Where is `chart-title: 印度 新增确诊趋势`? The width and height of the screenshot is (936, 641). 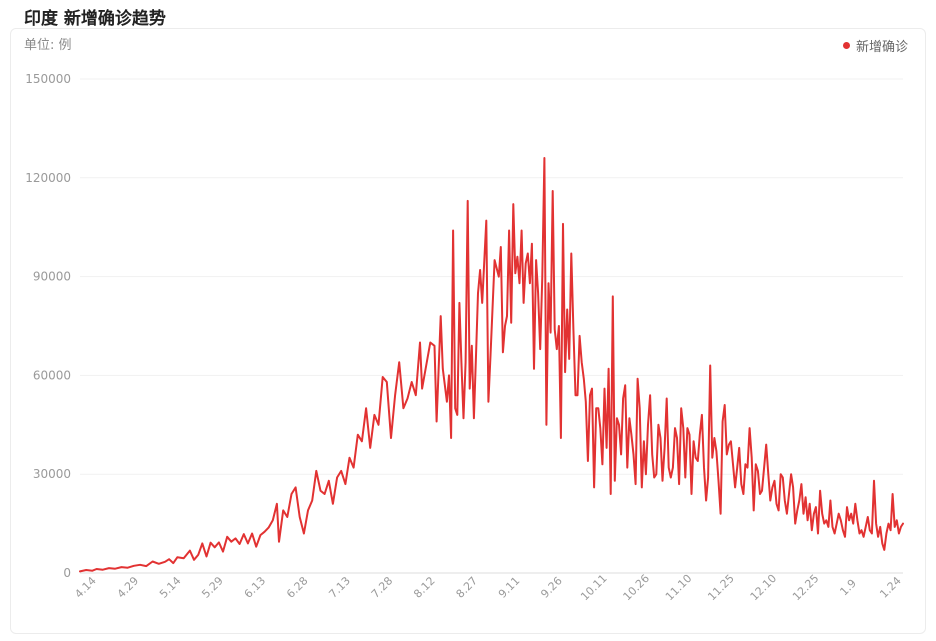
chart-title: 印度 新增确诊趋势 is located at coordinates (95, 19).